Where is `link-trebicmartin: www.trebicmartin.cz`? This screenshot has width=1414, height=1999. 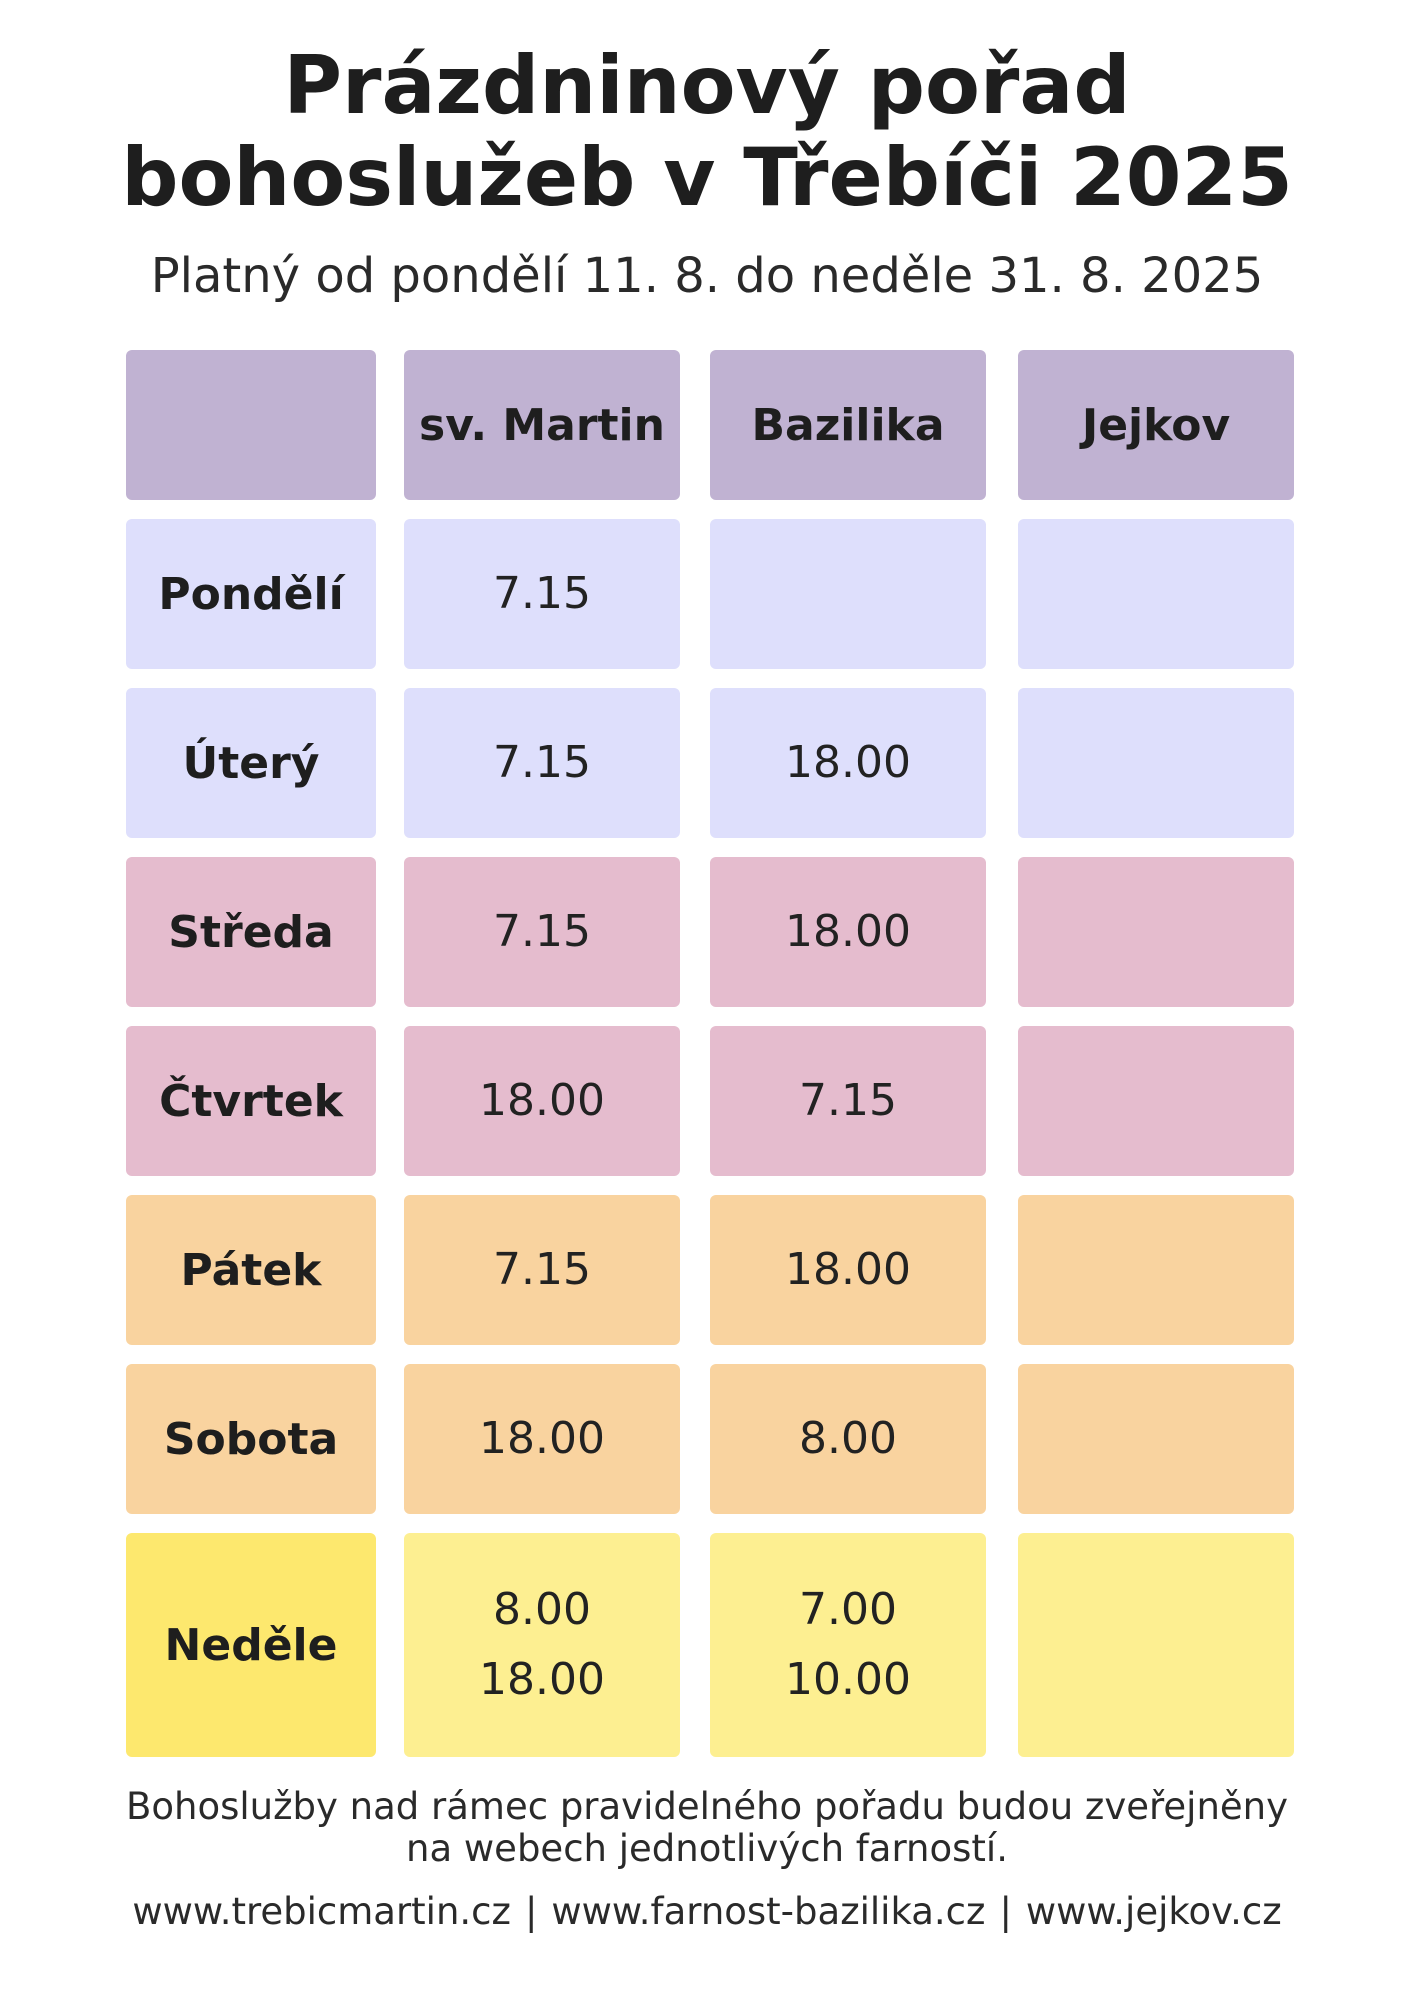
link-trebicmartin: www.trebicmartin.cz is located at coordinates (321, 1911).